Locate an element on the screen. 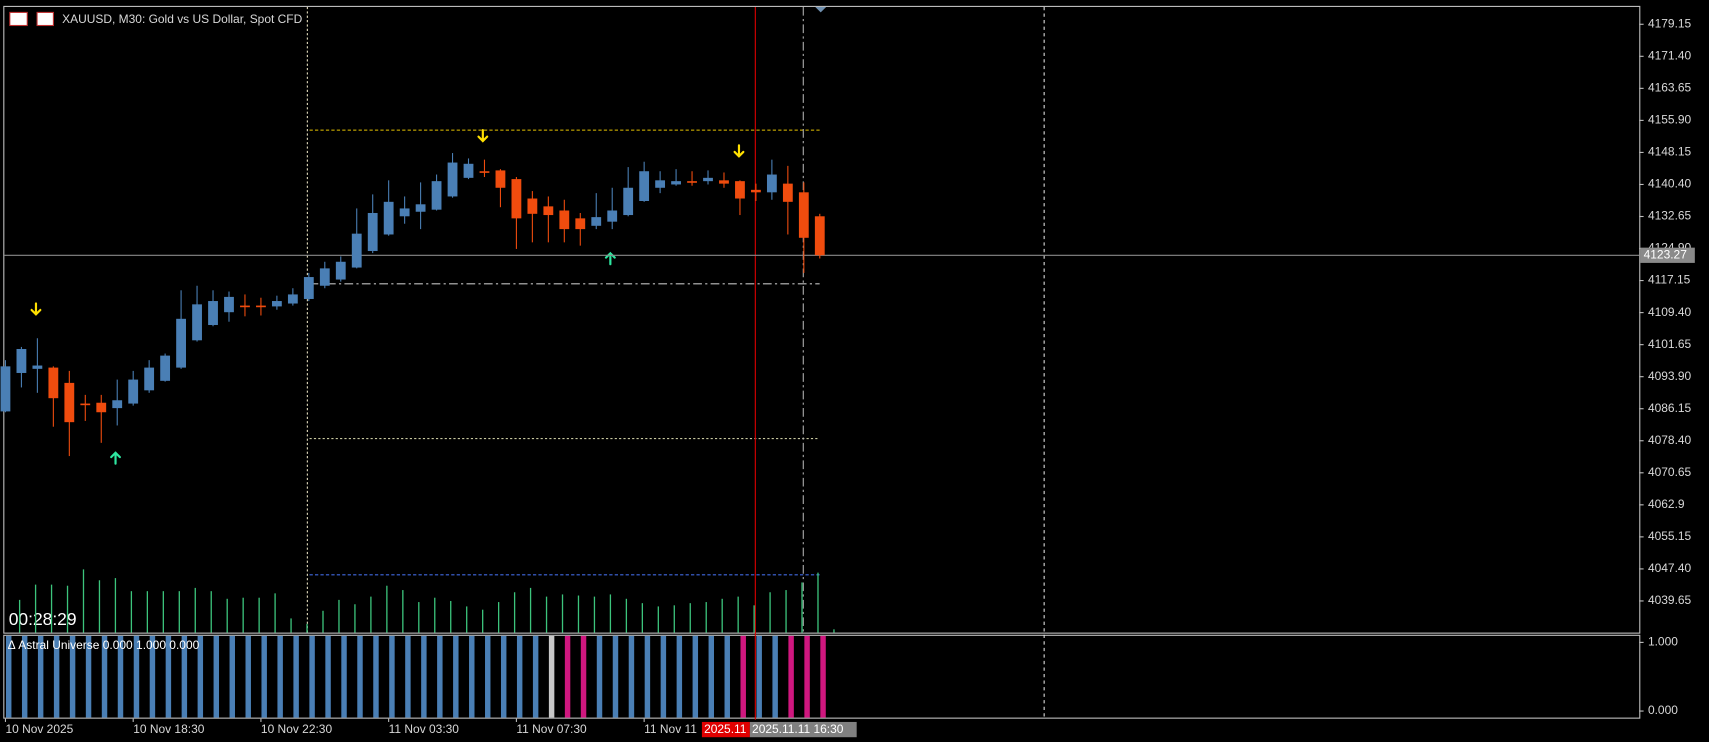 The image size is (1709, 742). x-tick-label: 11 Nov 11 is located at coordinates (670, 729).